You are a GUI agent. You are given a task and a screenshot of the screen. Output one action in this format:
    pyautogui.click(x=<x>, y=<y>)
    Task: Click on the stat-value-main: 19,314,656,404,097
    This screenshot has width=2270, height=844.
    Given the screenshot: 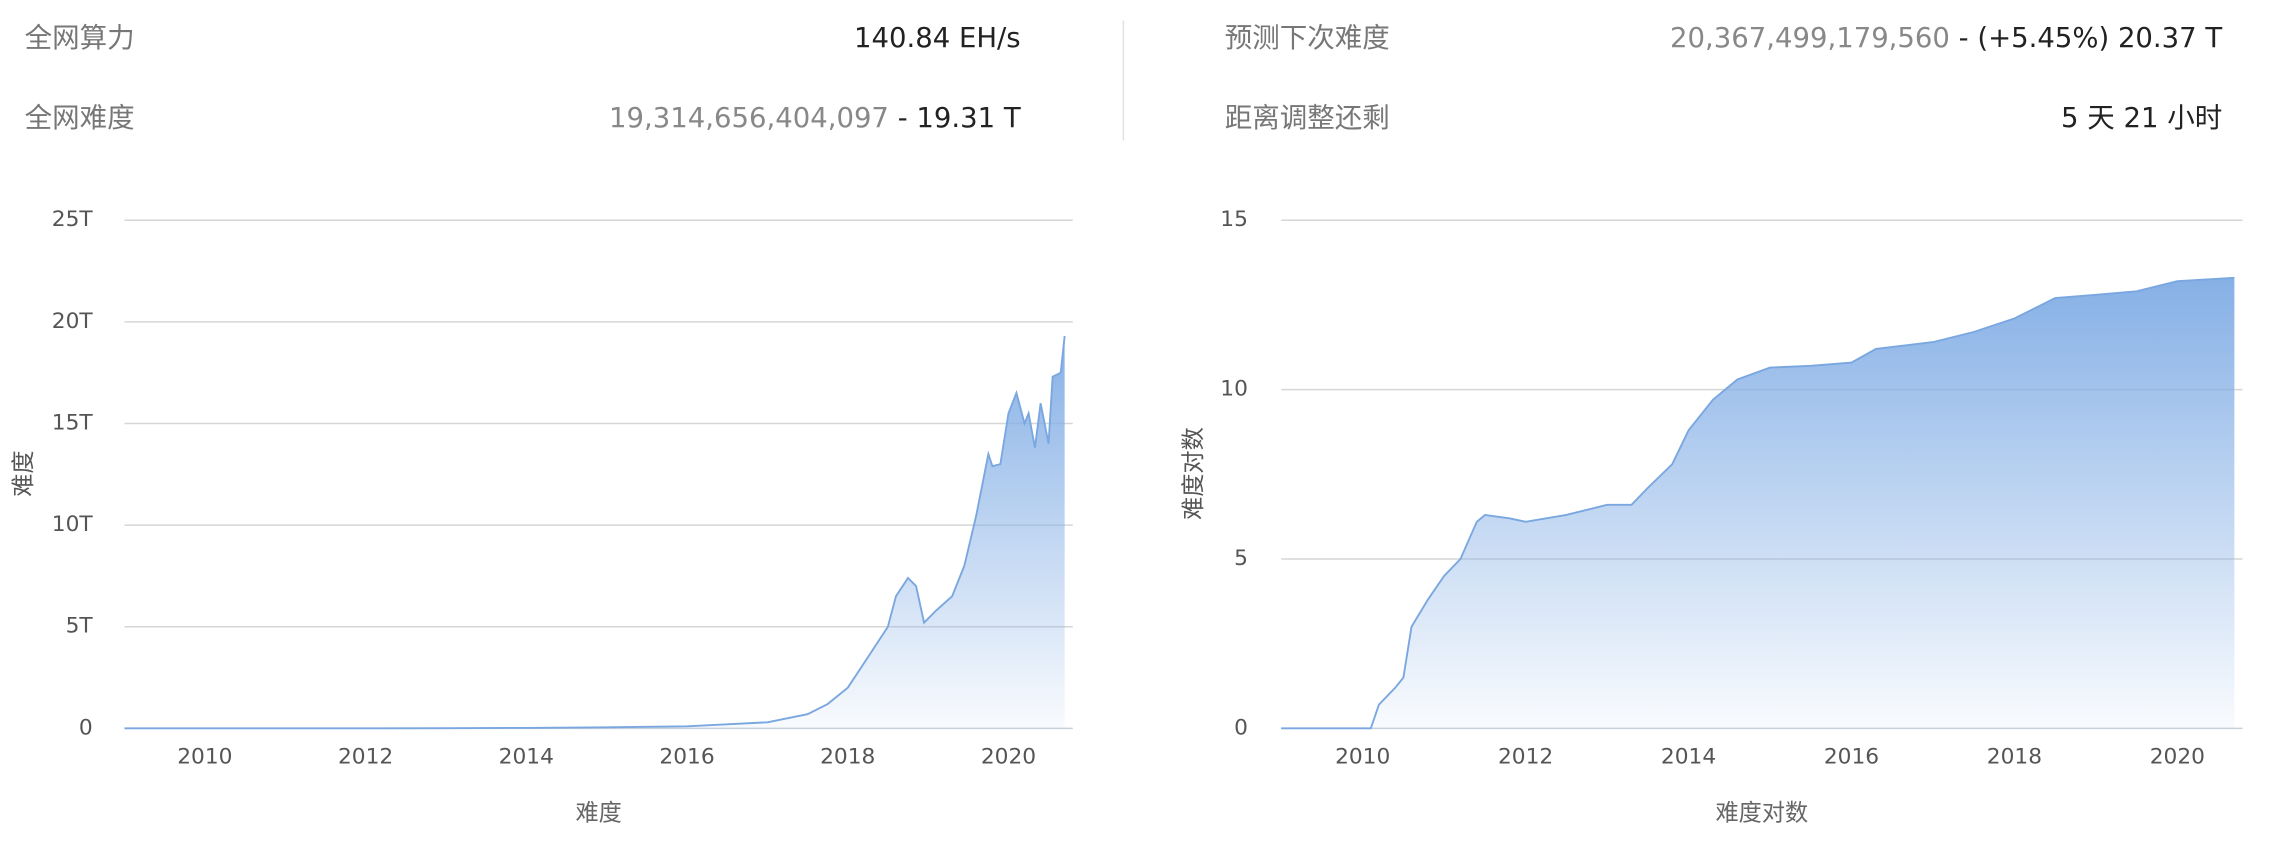 What is the action you would take?
    pyautogui.click(x=749, y=118)
    